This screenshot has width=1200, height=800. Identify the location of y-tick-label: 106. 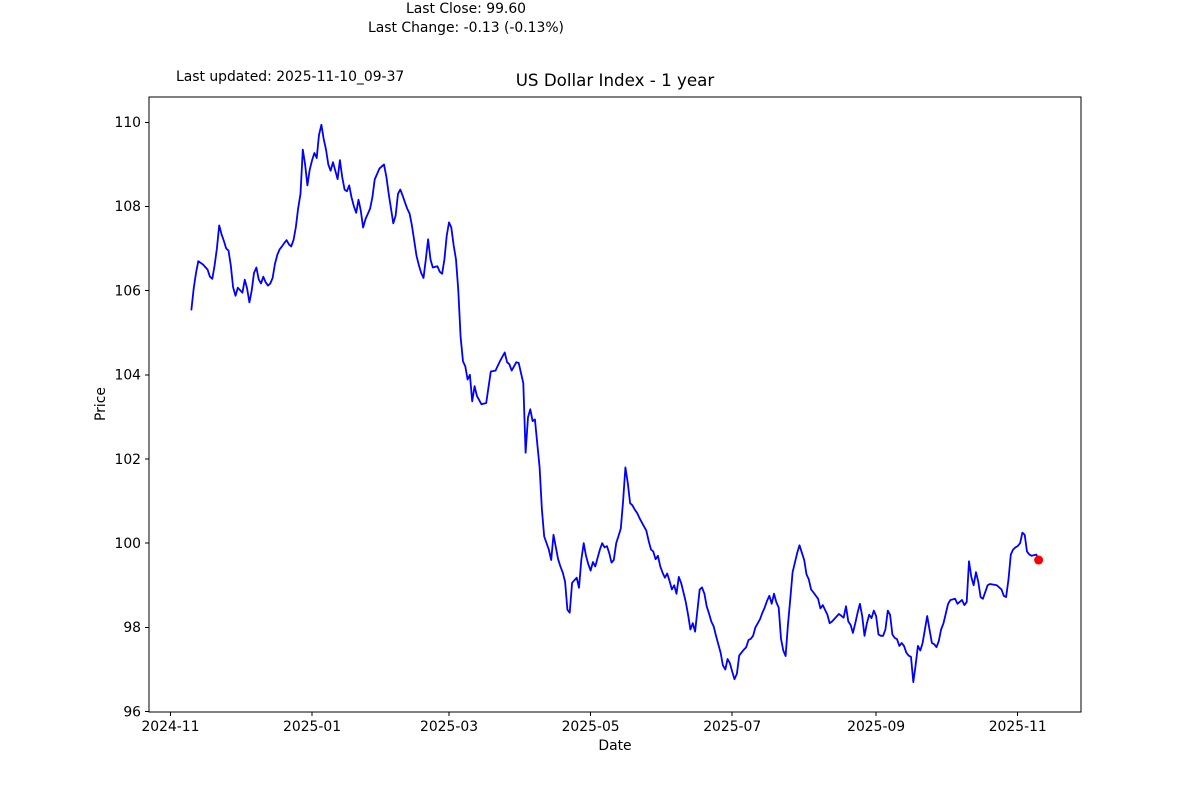
(127, 291).